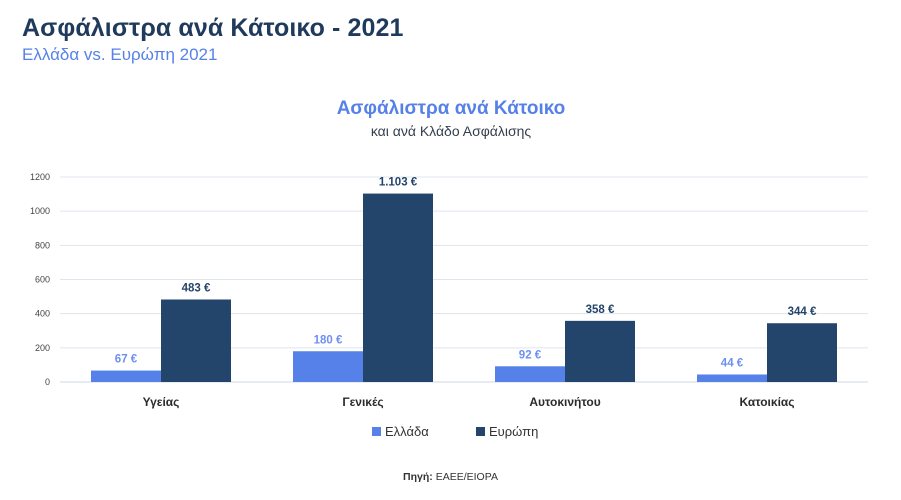 The image size is (901, 500). I want to click on data-label: 1.103 €, so click(398, 183).